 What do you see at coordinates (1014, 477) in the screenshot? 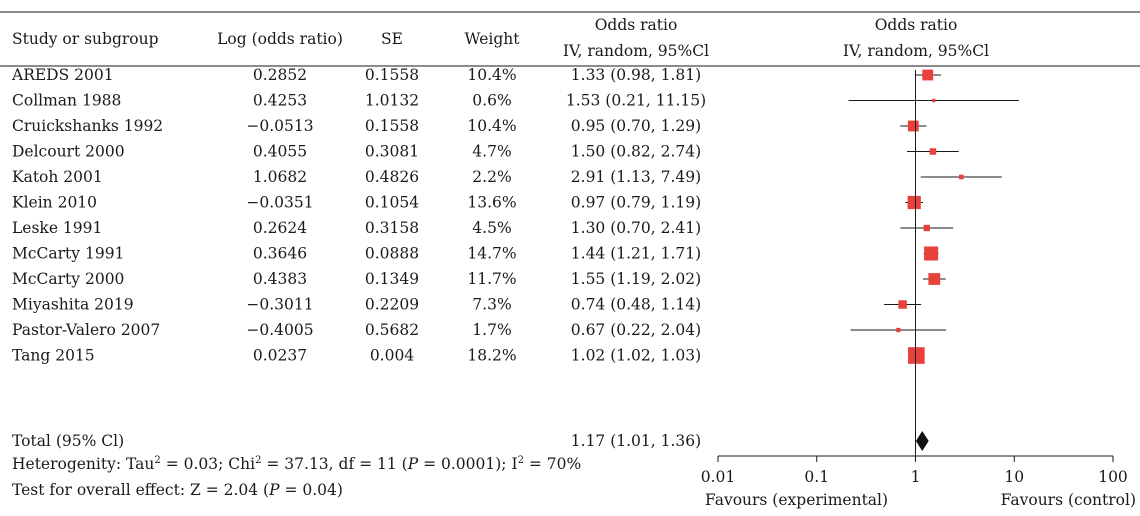
I see `axis-tick-label: 10` at bounding box center [1014, 477].